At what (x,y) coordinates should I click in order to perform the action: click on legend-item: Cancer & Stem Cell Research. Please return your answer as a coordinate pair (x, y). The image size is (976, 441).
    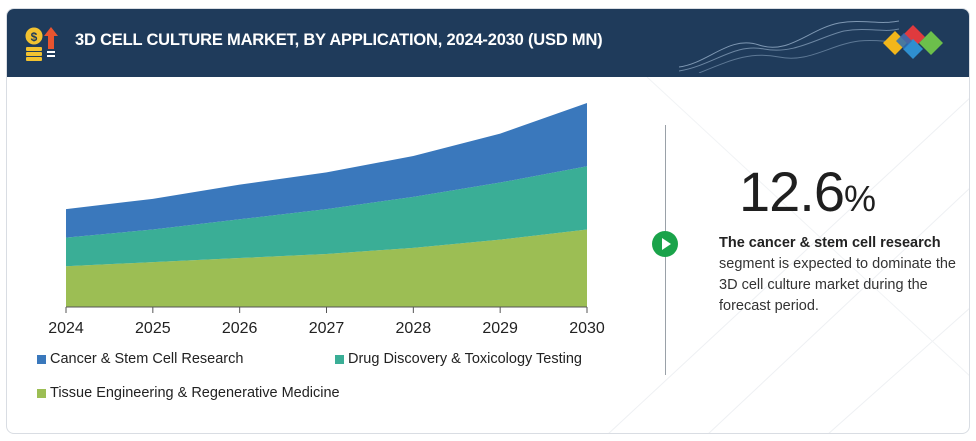
    Looking at the image, I should click on (140, 359).